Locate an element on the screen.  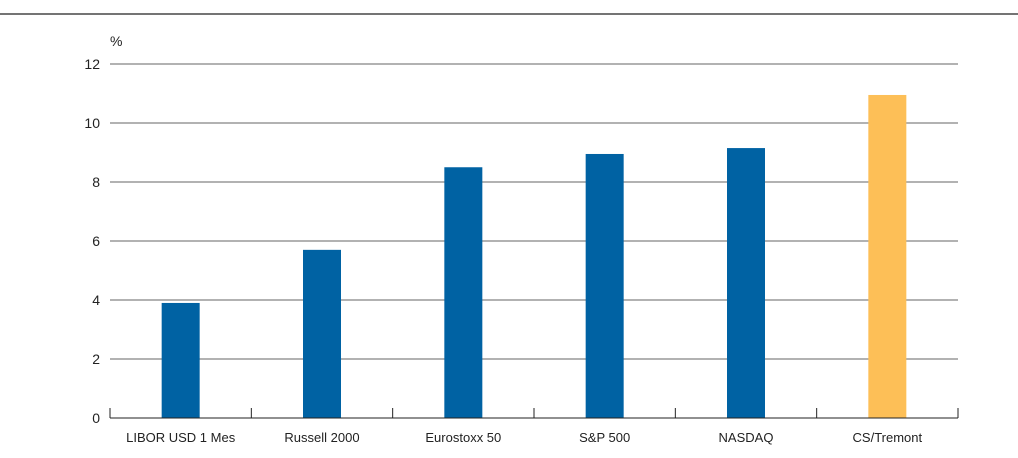
x-category-label: NASDAQ is located at coordinates (746, 437).